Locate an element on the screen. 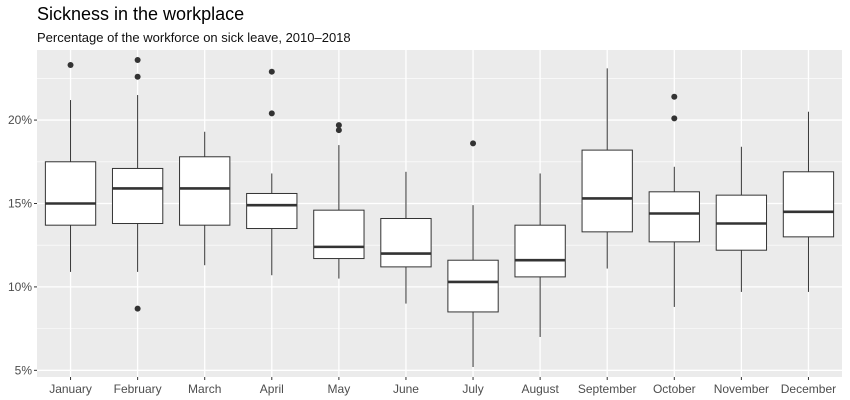 Image resolution: width=850 pixels, height=400 pixels. x-tick-label: October is located at coordinates (674, 389).